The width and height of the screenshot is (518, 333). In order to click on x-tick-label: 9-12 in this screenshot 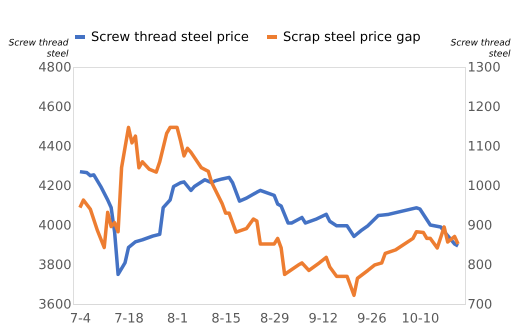, I will do `click(323, 319)`.